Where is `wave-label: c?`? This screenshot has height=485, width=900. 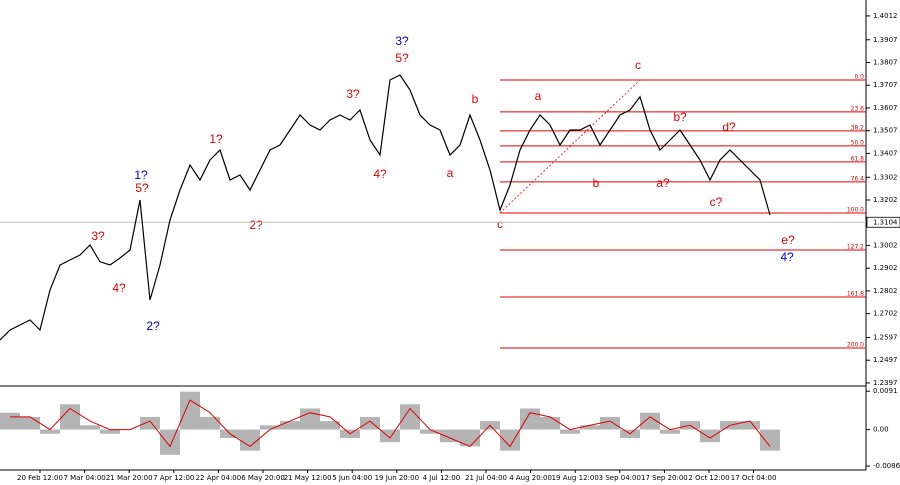
wave-label: c? is located at coordinates (716, 202).